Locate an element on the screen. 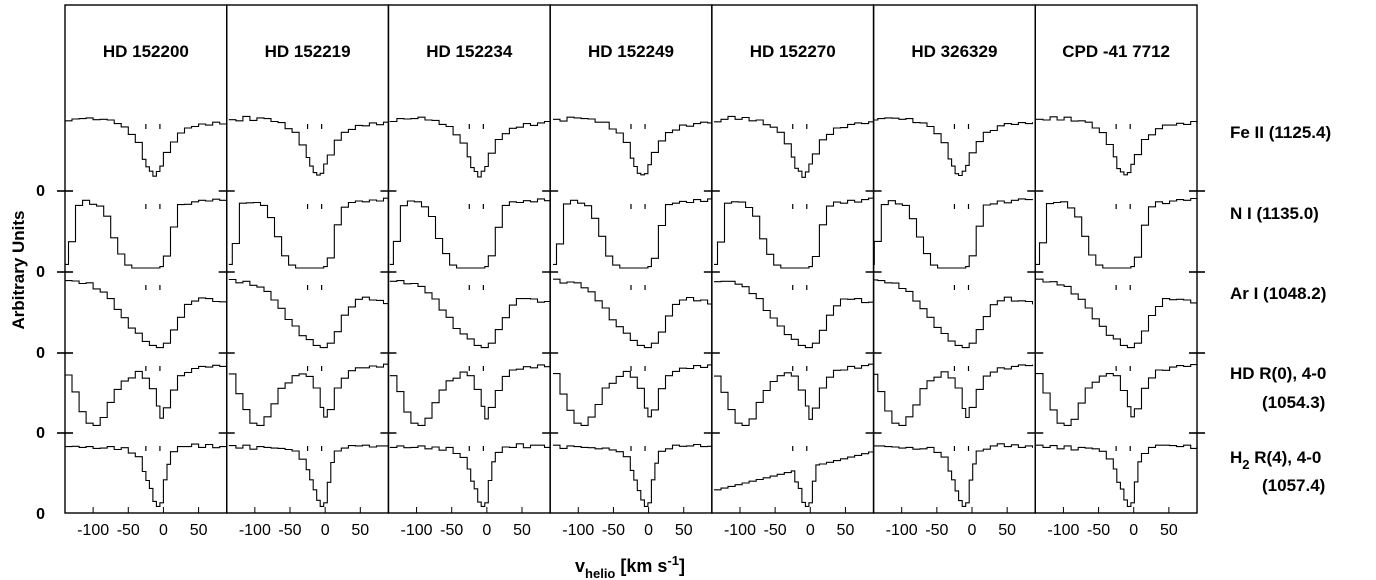  x-axis-label-part: -1 is located at coordinates (673, 560).